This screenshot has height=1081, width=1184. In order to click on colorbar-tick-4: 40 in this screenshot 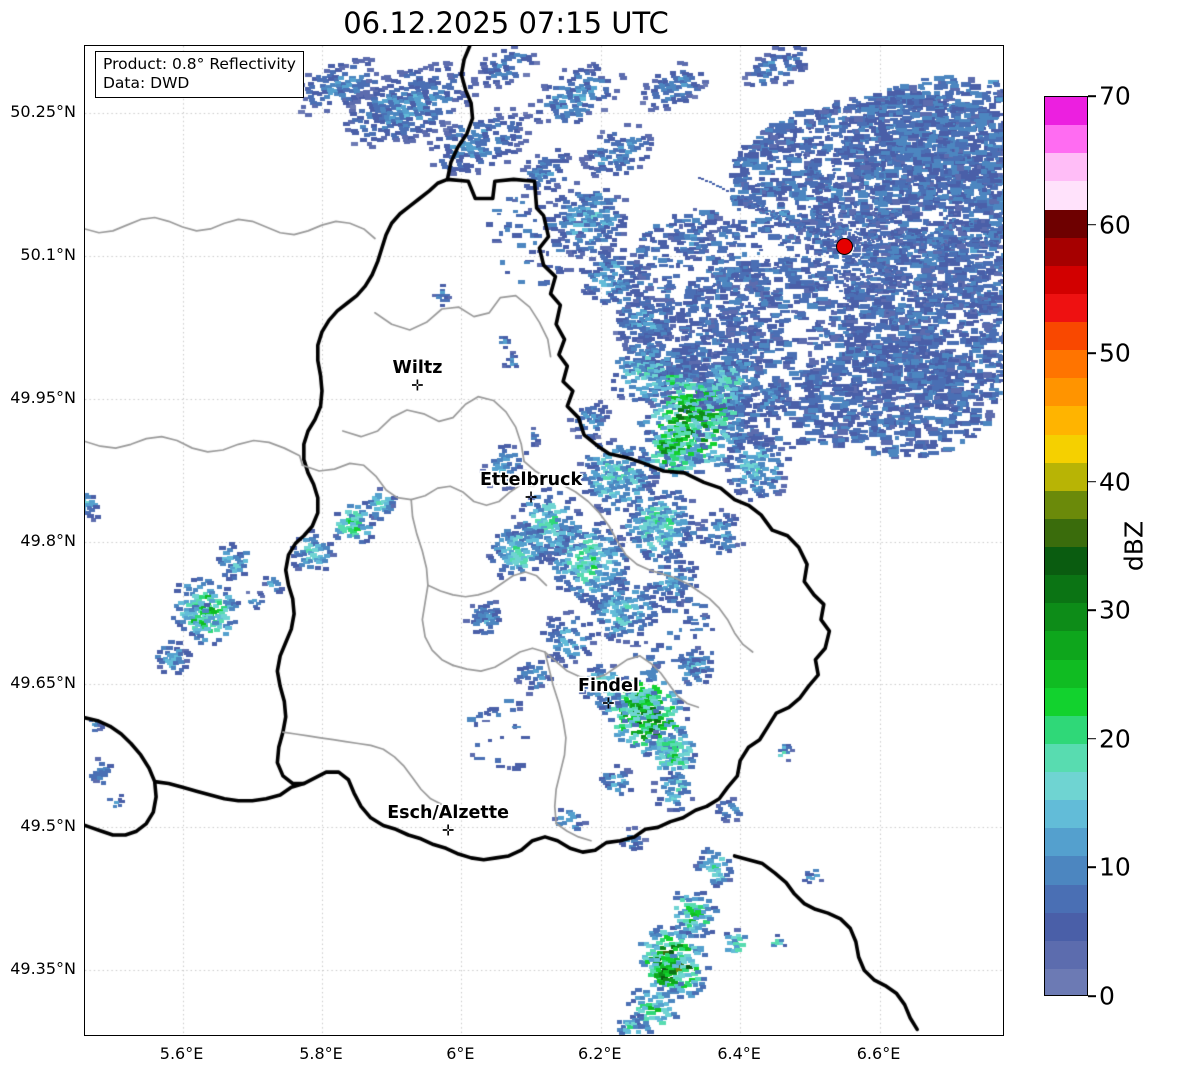, I will do `click(1115, 482)`.